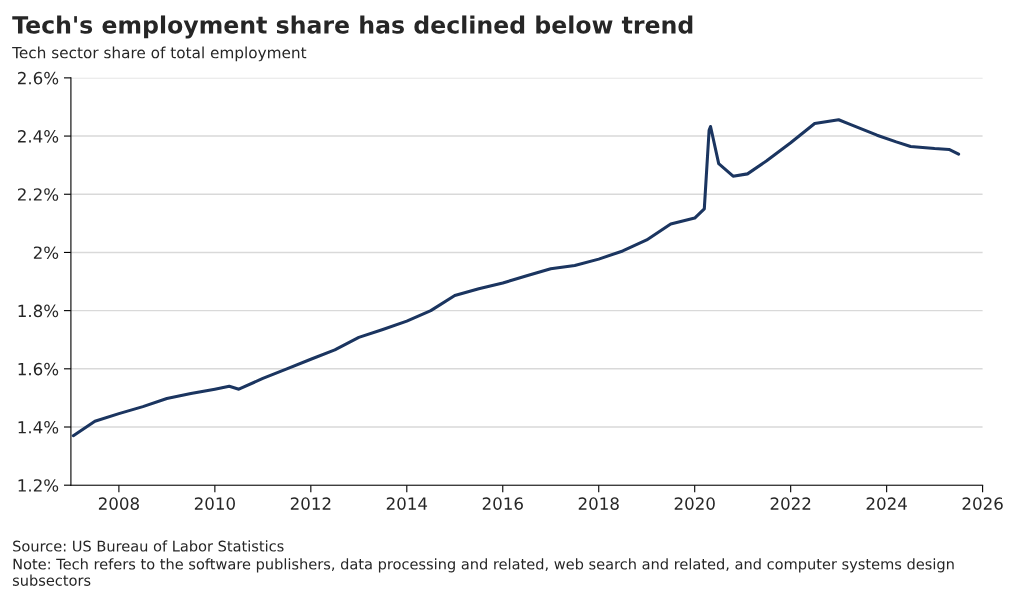 The height and width of the screenshot is (599, 1013). I want to click on x-tick-label: 2012, so click(310, 503).